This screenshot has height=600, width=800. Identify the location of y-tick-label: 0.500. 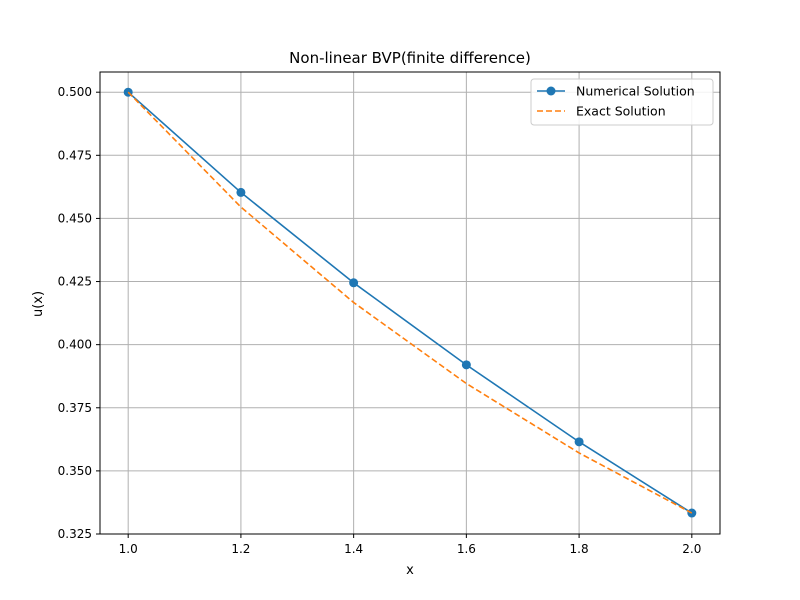
(75, 92).